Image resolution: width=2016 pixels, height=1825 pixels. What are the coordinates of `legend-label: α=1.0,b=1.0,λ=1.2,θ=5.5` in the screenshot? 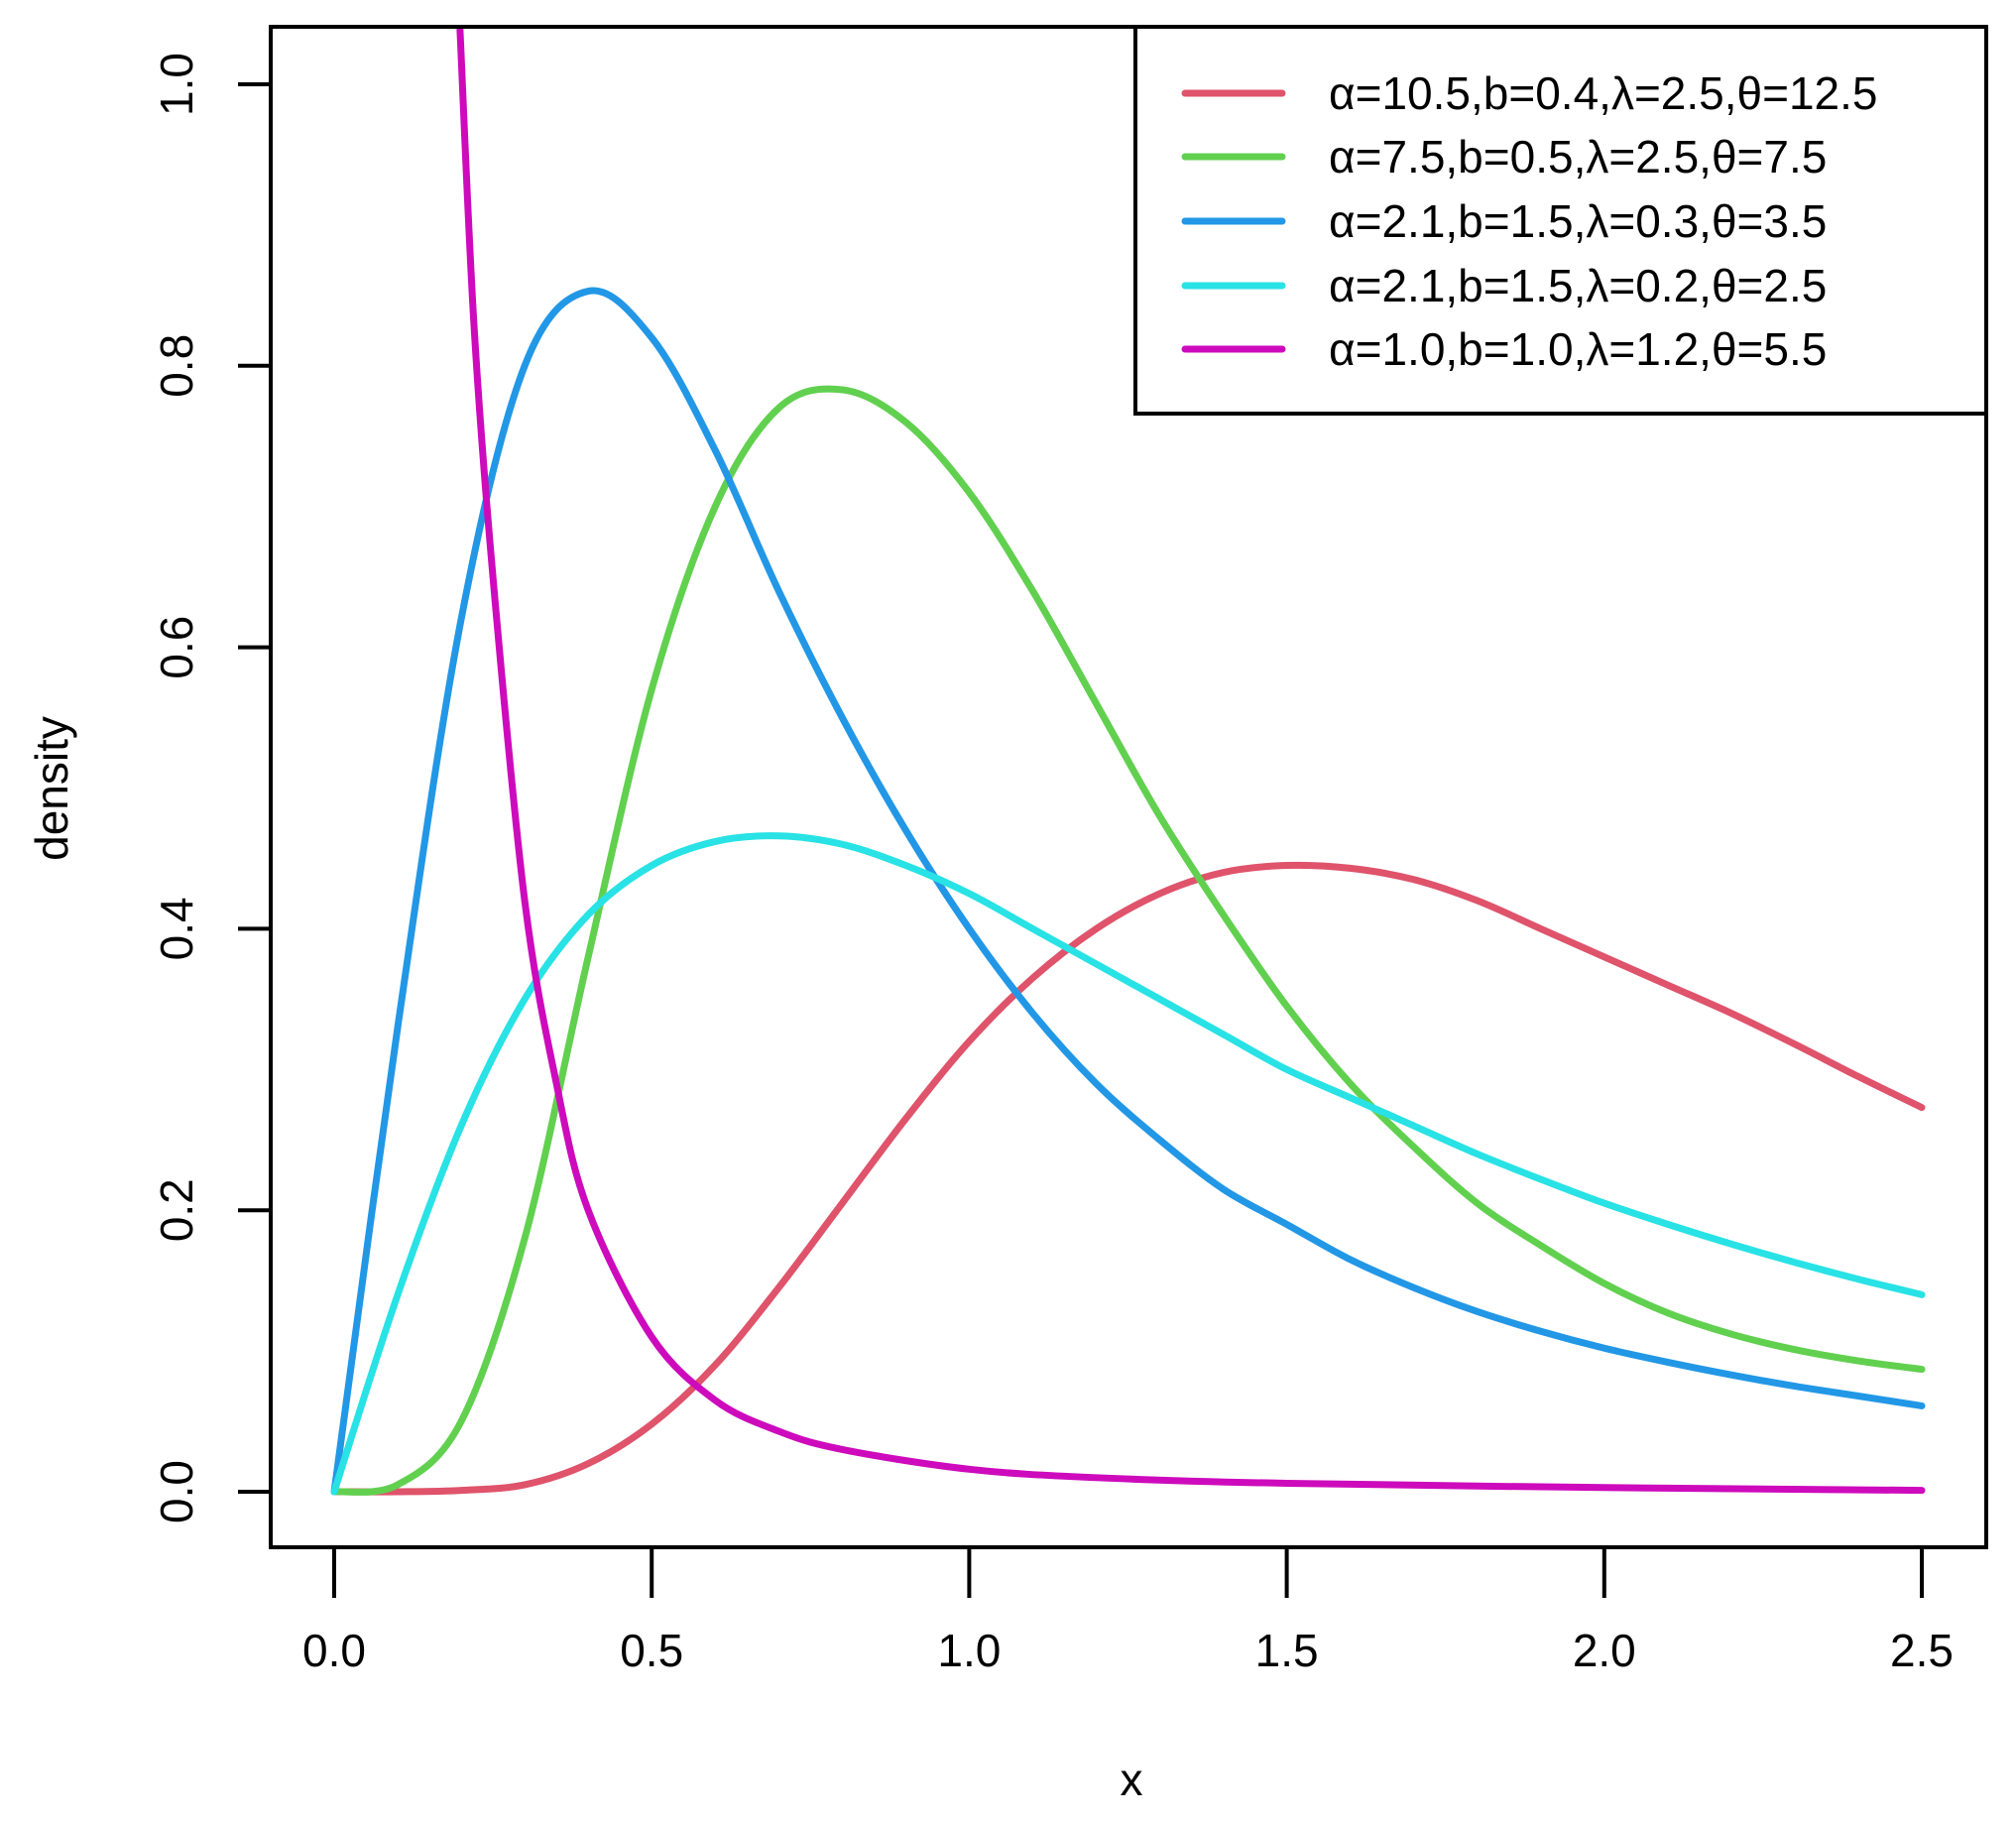 It's located at (1578, 349).